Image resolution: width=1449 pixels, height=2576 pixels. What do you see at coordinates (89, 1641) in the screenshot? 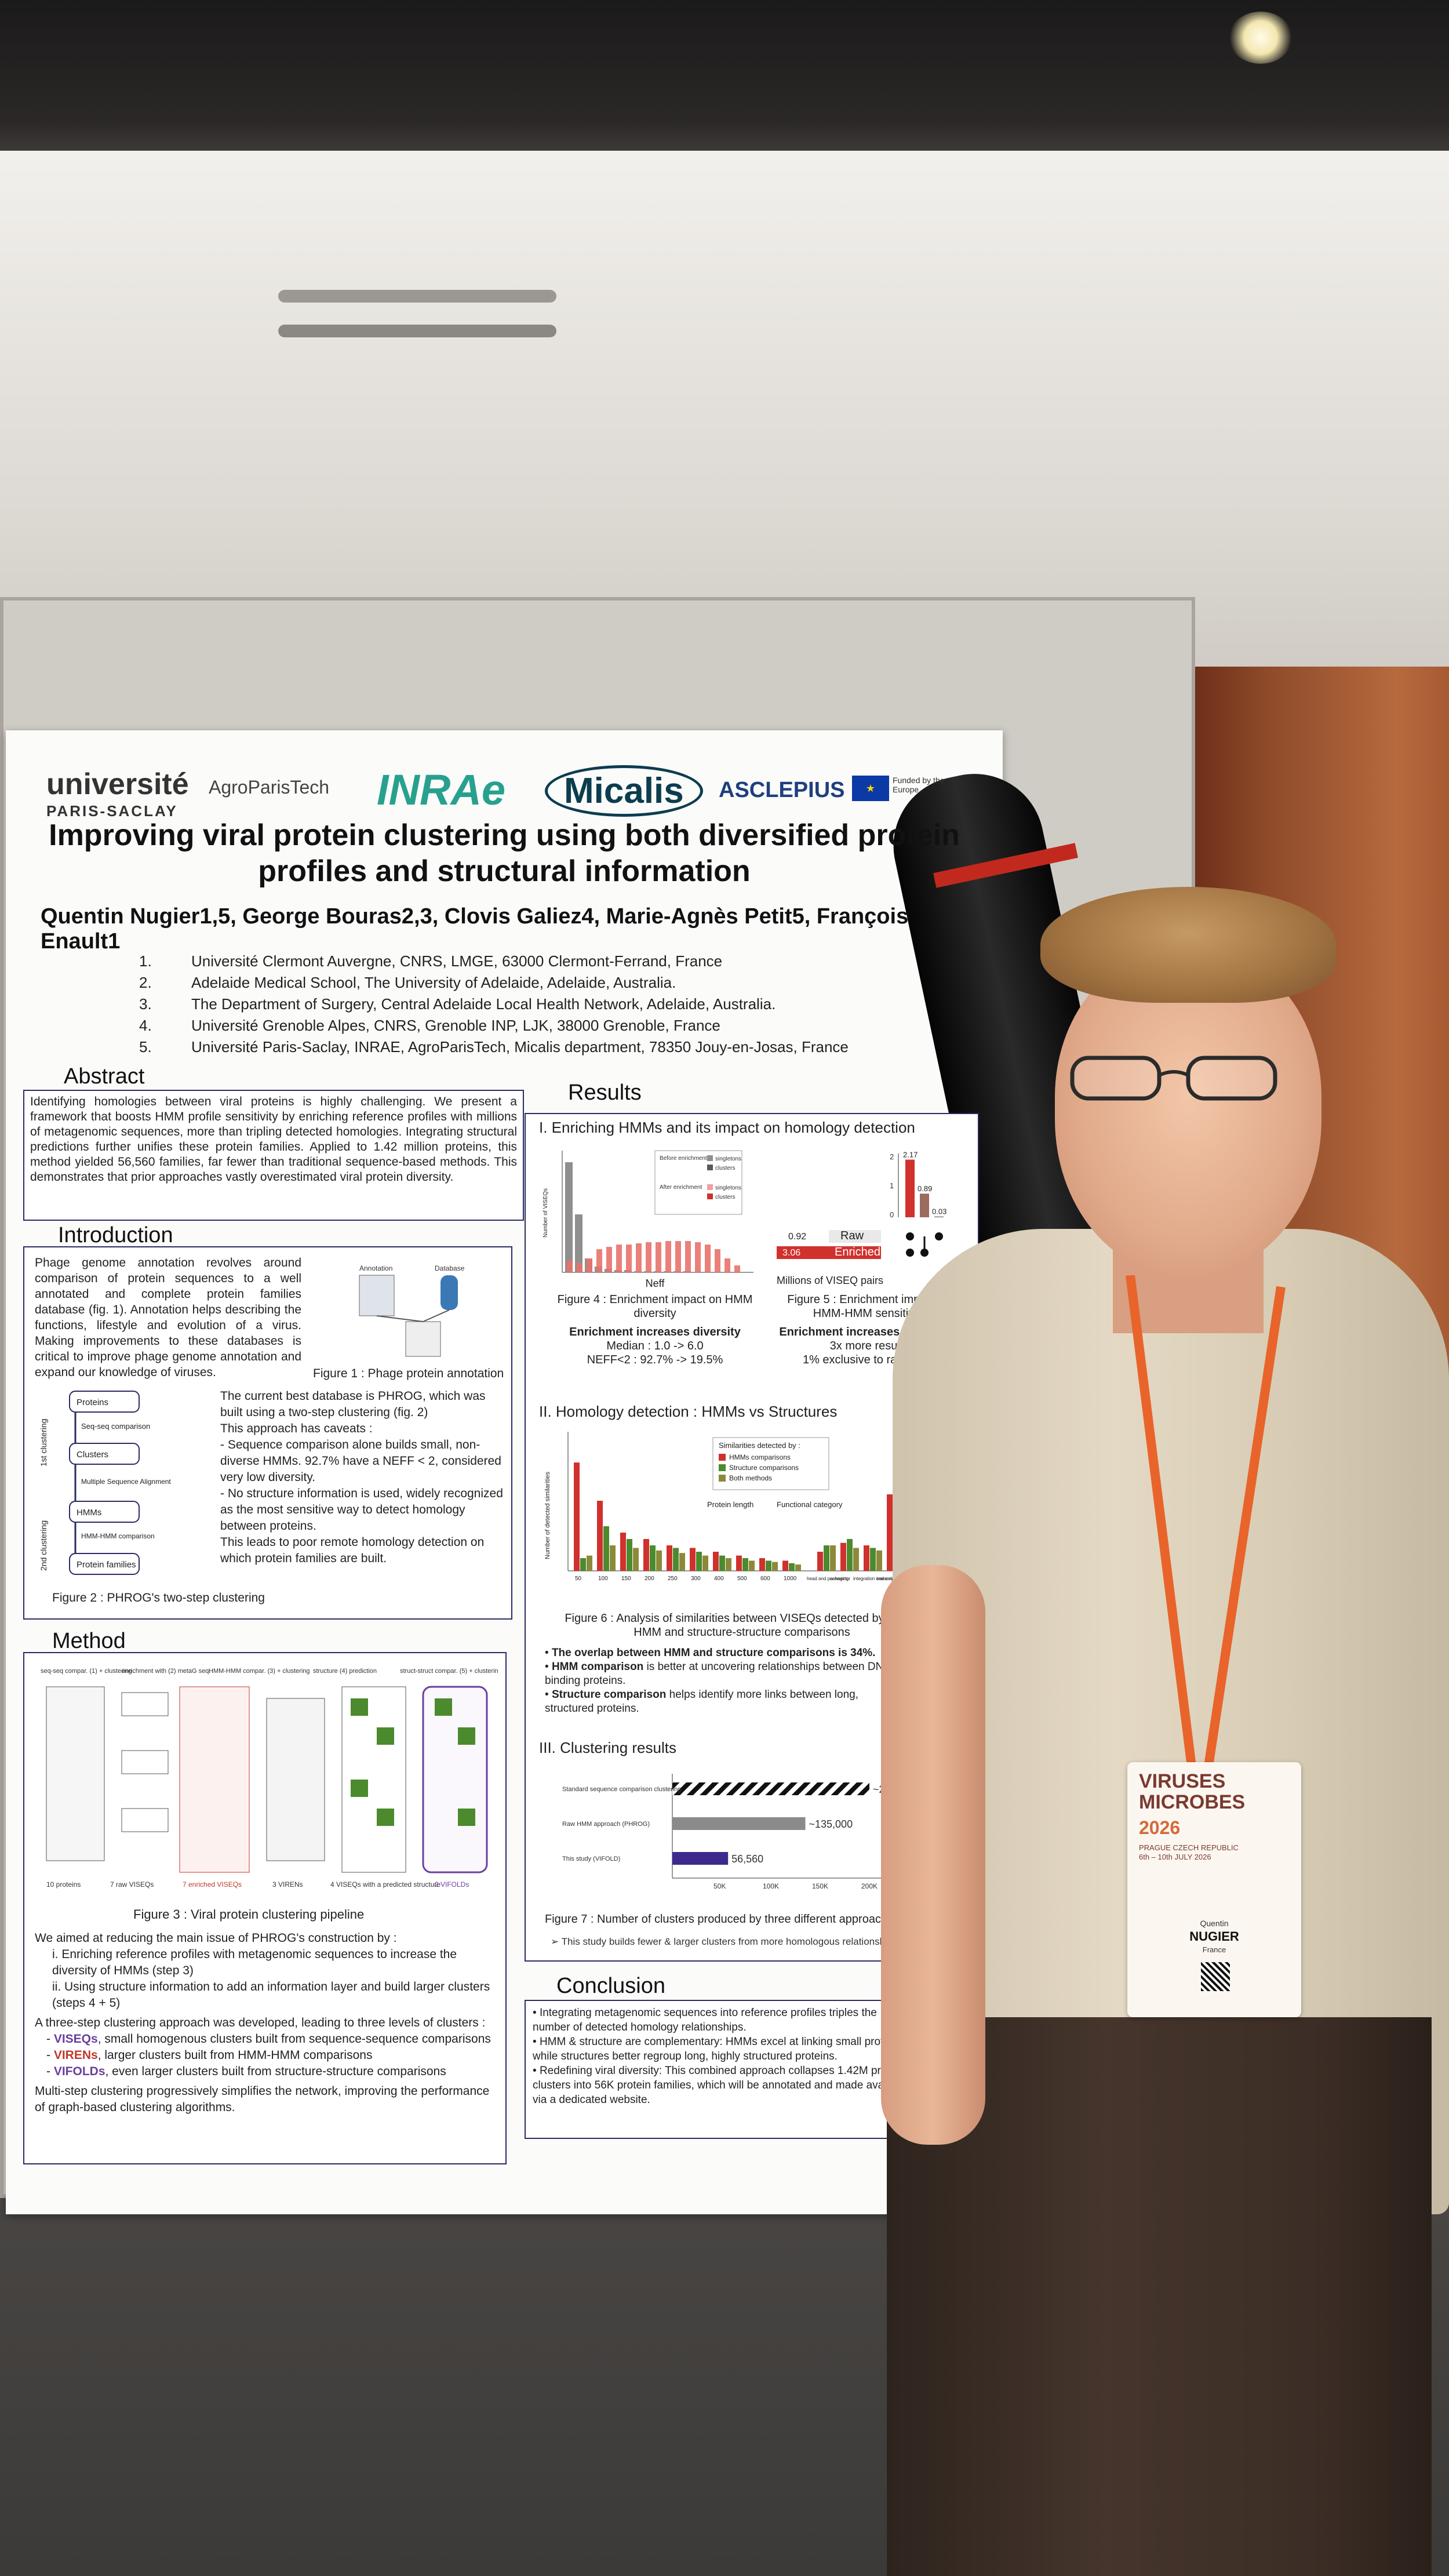
I see `method-heading: Method` at bounding box center [89, 1641].